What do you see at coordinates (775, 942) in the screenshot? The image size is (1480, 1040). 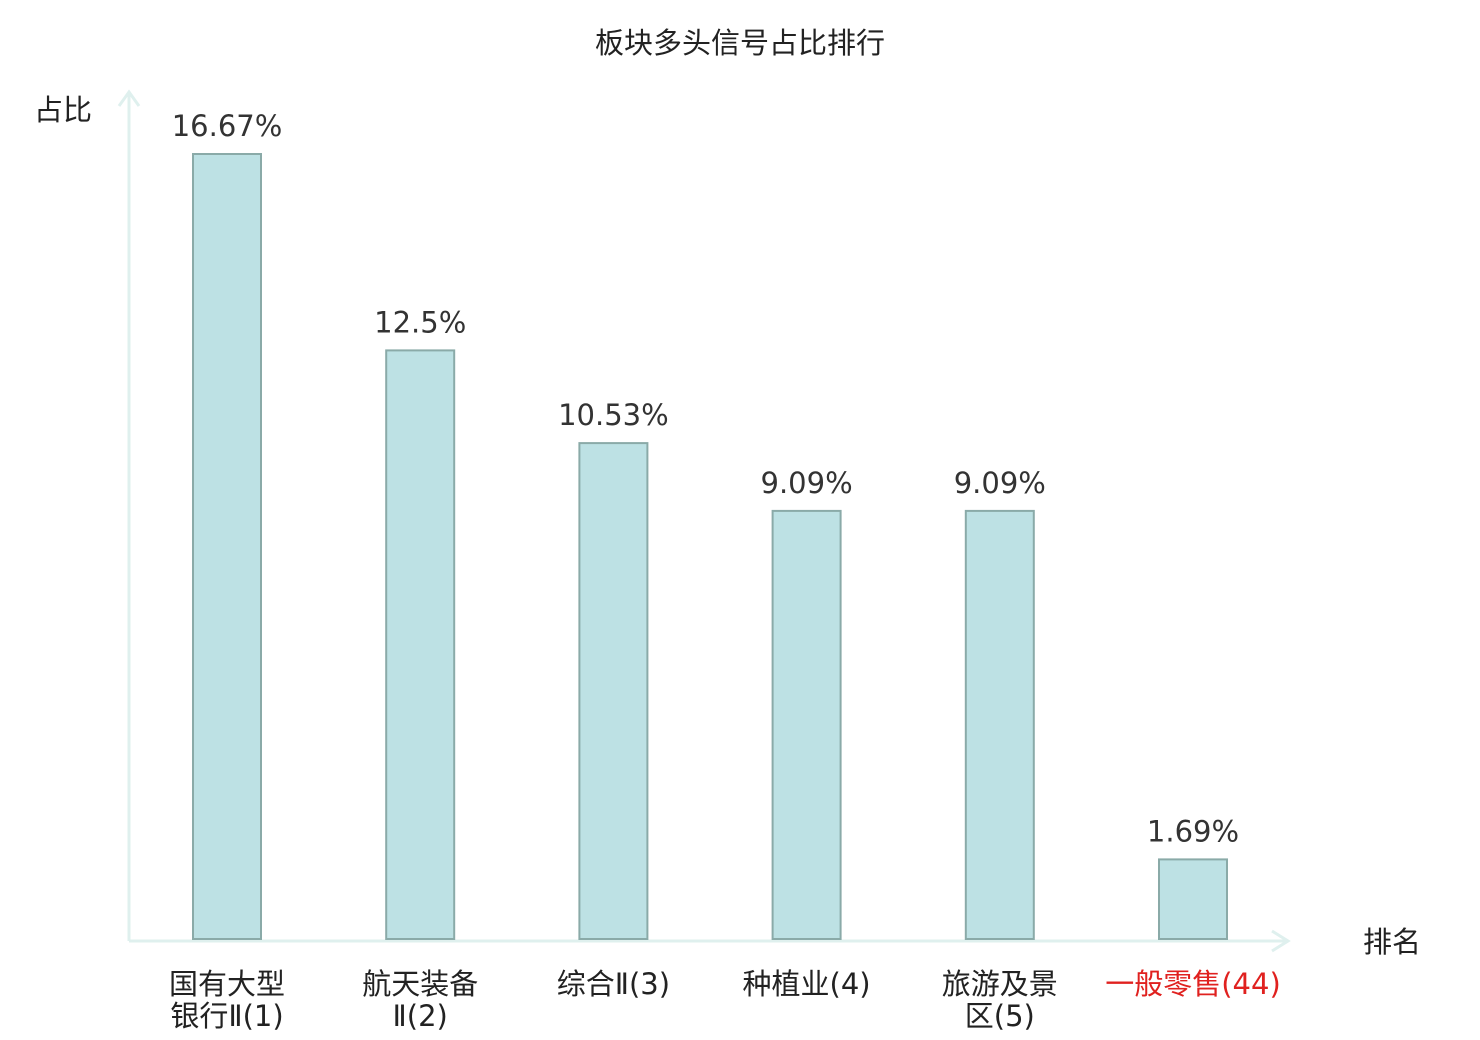 I see `x-axis: 排名` at bounding box center [775, 942].